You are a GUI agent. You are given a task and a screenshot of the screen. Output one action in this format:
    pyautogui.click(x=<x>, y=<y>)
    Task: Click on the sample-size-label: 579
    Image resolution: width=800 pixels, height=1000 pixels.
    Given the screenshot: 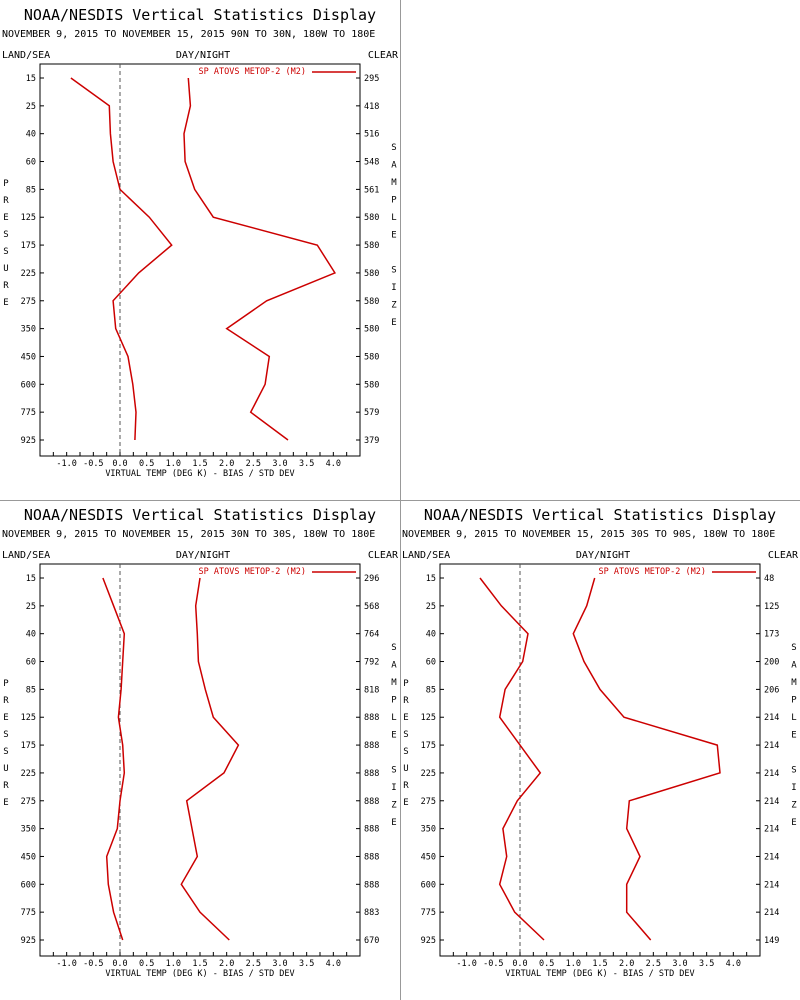 What is the action you would take?
    pyautogui.click(x=371, y=413)
    